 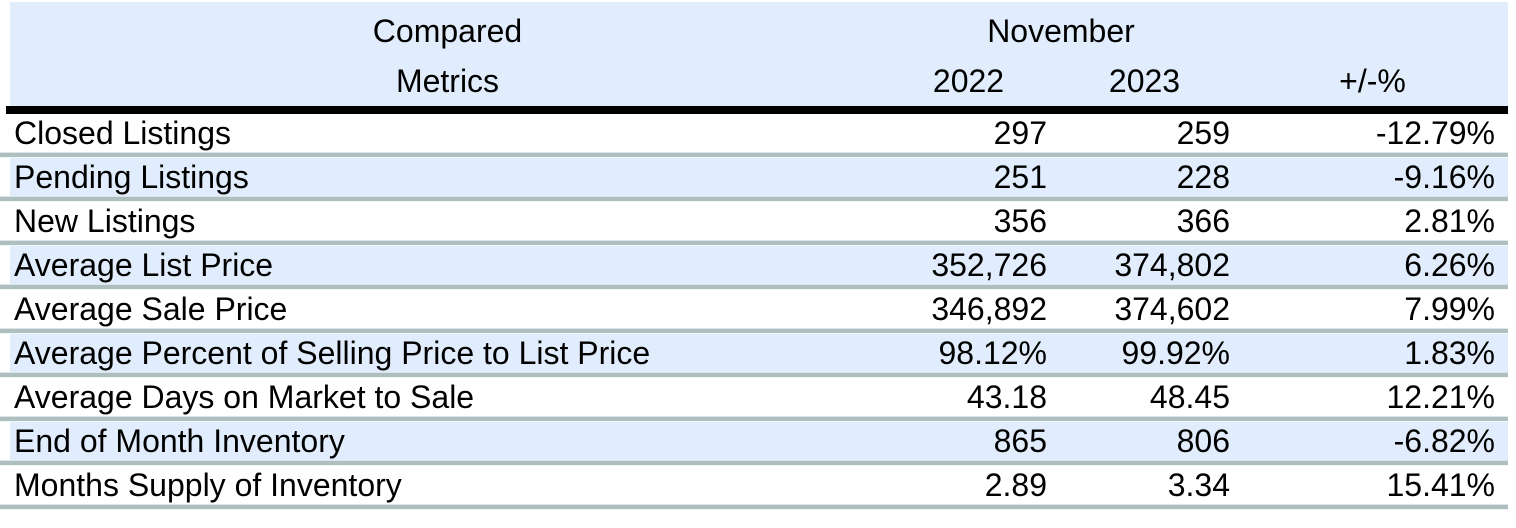 What do you see at coordinates (1203, 221) in the screenshot?
I see `value-2023-cell: 366` at bounding box center [1203, 221].